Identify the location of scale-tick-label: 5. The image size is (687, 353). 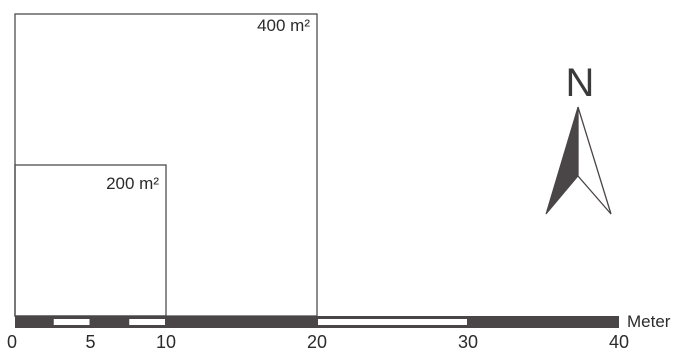
(90, 342).